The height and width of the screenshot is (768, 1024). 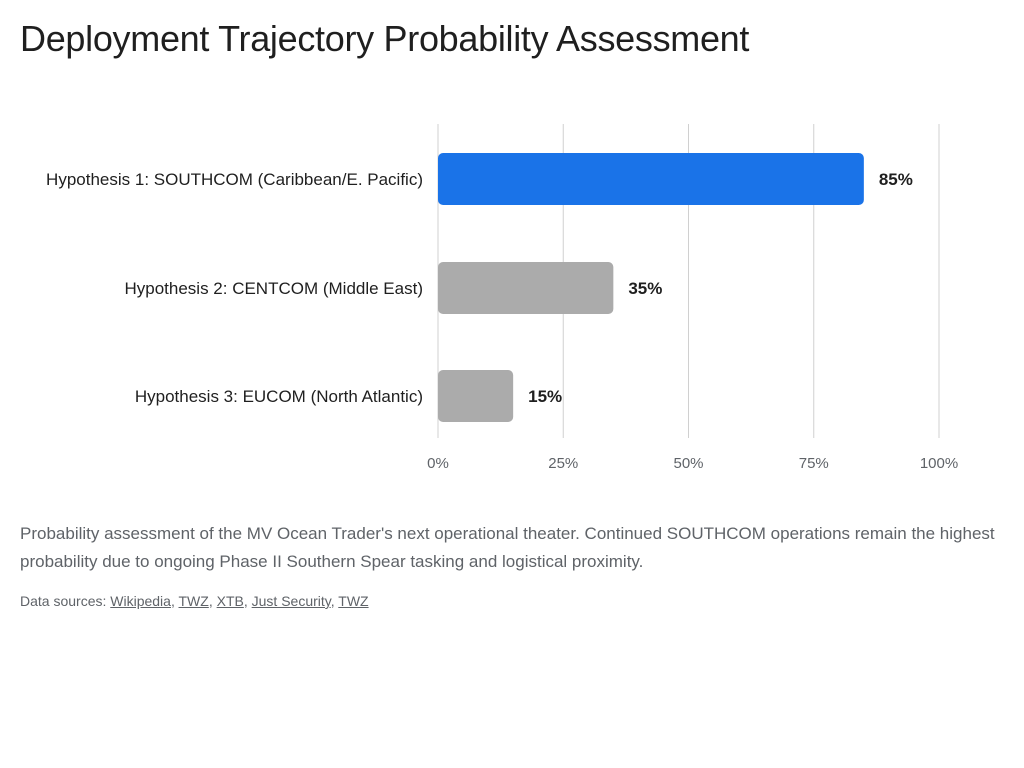 What do you see at coordinates (140, 601) in the screenshot?
I see `source-link: Wikipedia` at bounding box center [140, 601].